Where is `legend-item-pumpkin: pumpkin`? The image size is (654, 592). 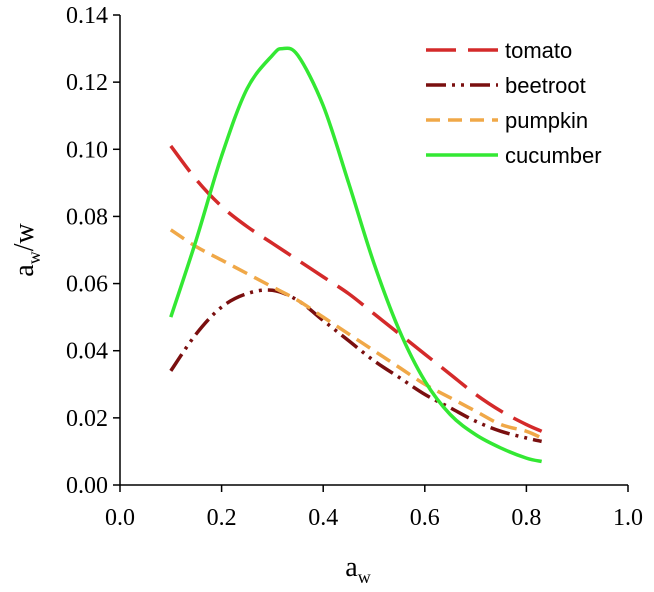
legend-item-pumpkin: pumpkin is located at coordinates (507, 120).